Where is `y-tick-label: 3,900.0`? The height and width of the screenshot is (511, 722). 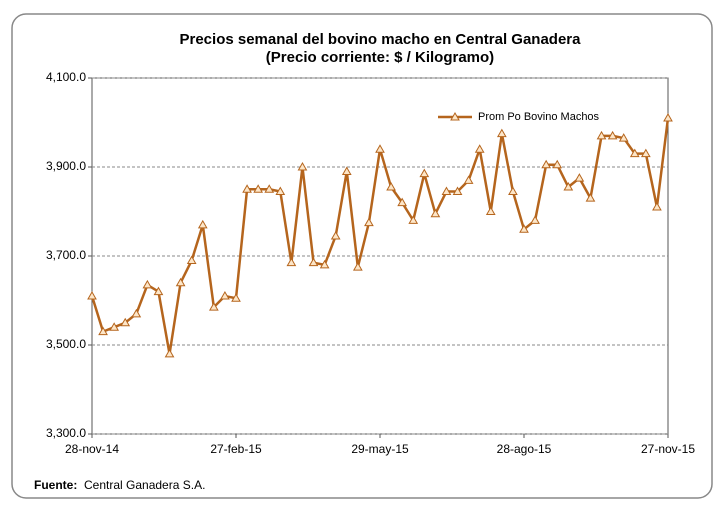 y-tick-label: 3,900.0 is located at coordinates (66, 166).